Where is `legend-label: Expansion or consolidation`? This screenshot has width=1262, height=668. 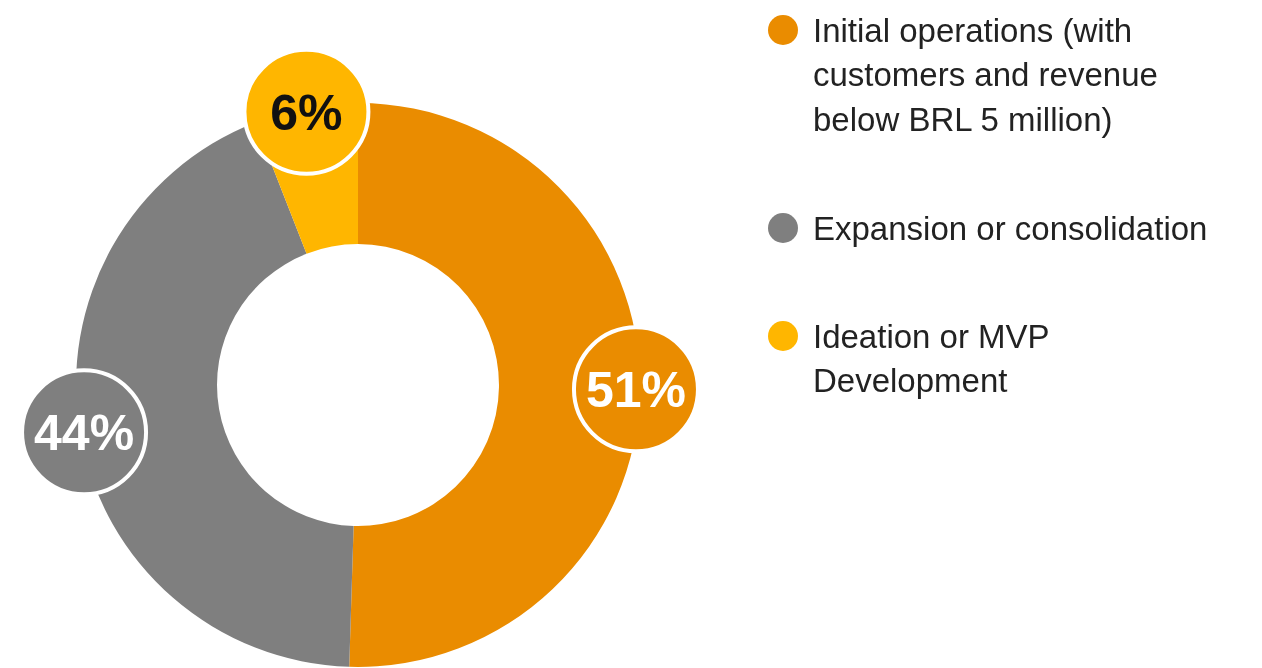
legend-label: Expansion or consolidation is located at coordinates (1010, 228).